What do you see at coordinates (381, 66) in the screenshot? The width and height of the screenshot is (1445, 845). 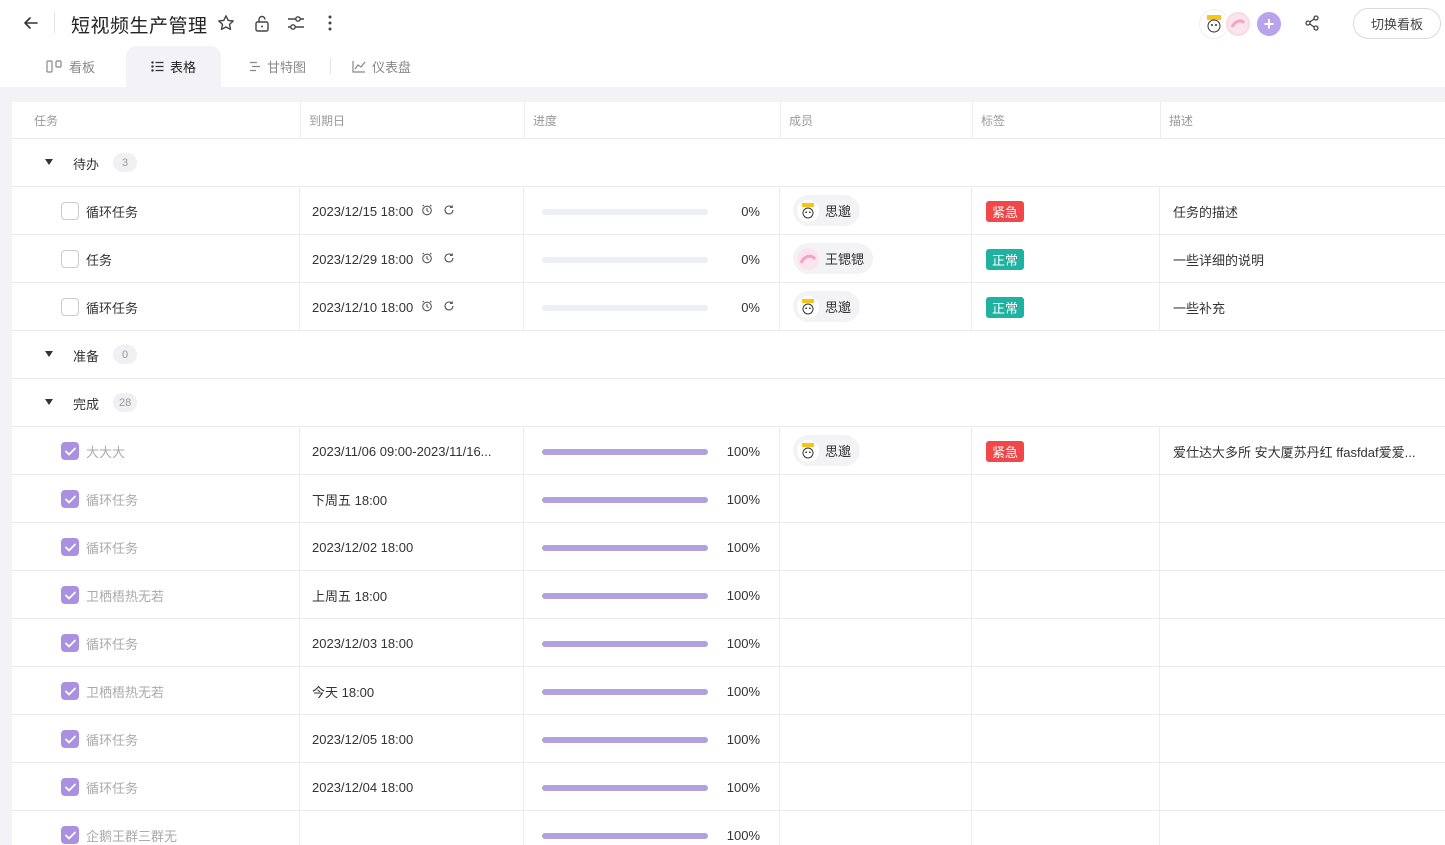 I see `tab-dashboard: 仪表盘` at bounding box center [381, 66].